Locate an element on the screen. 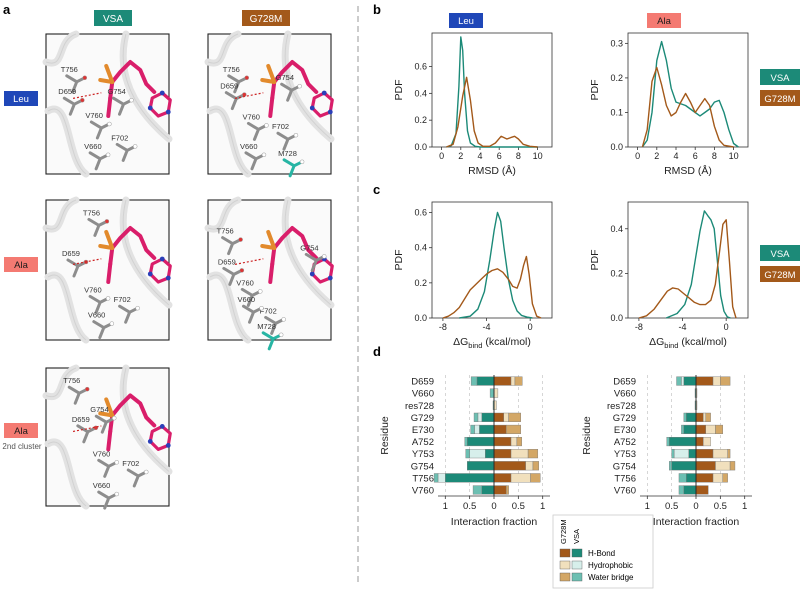  x-tick-label: 2 is located at coordinates (460, 156).